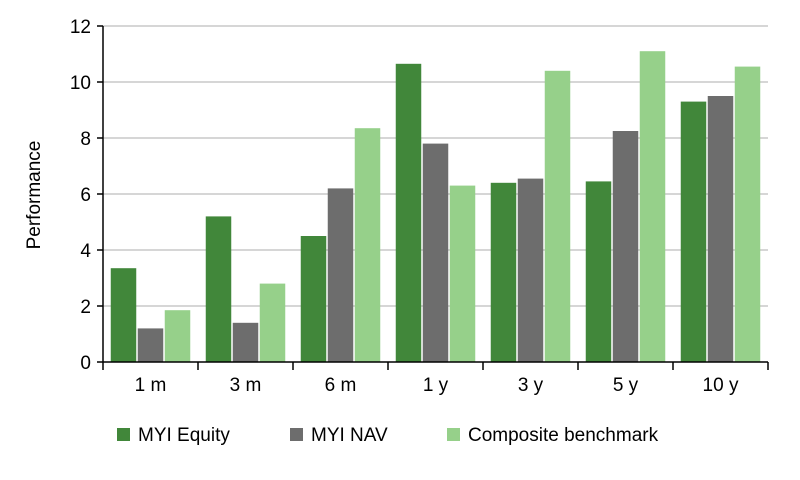 Image resolution: width=800 pixels, height=480 pixels. What do you see at coordinates (563, 435) in the screenshot?
I see `legend-label: Composite benchmark` at bounding box center [563, 435].